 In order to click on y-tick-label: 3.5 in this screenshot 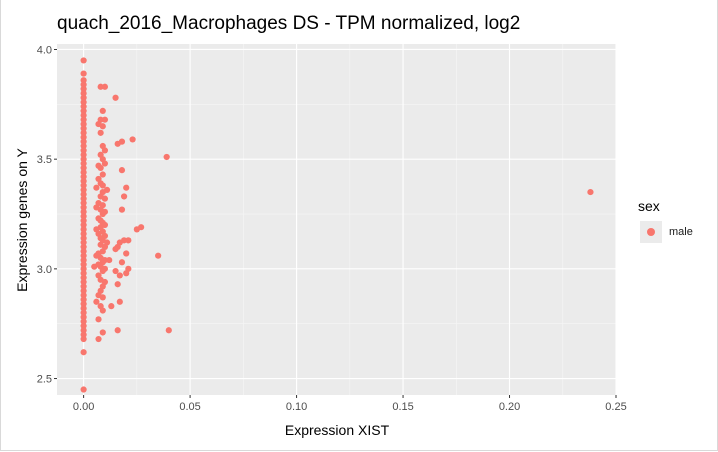, I will do `click(44, 160)`.